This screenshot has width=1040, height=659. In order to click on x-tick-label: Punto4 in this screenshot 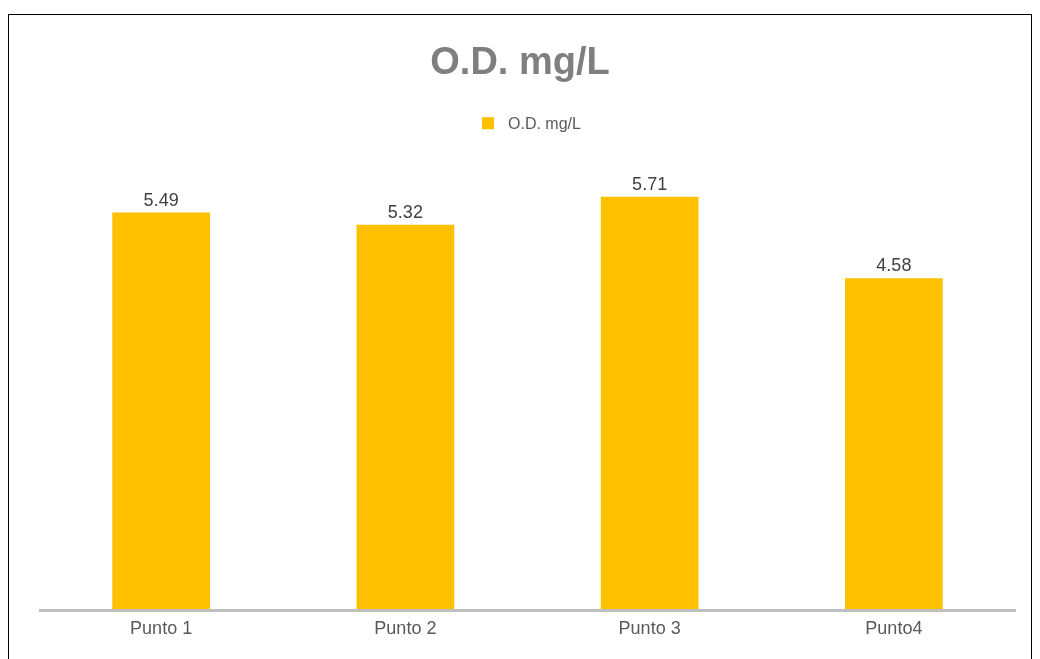, I will do `click(894, 627)`.